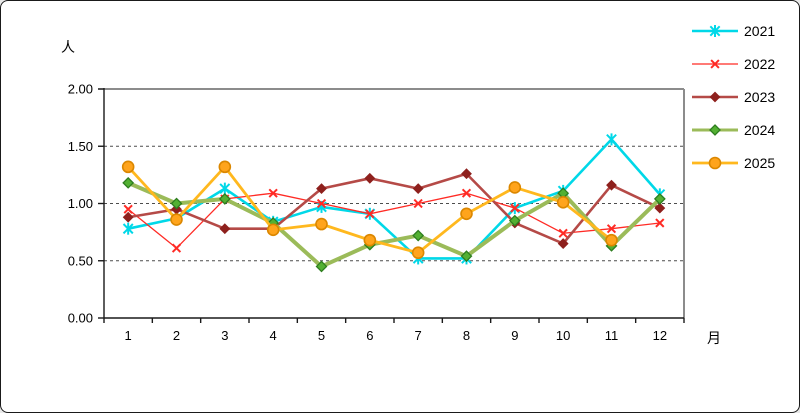 The image size is (800, 413). What do you see at coordinates (466, 335) in the screenshot?
I see `x-tick-label: 8` at bounding box center [466, 335].